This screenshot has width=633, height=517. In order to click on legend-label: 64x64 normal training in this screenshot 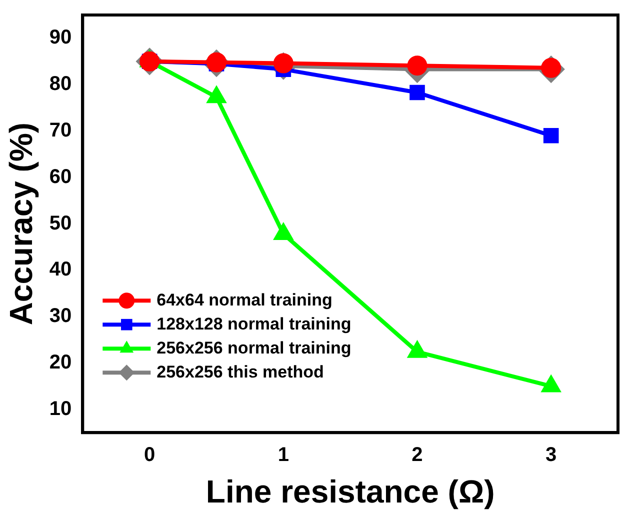, I will do `click(244, 300)`.